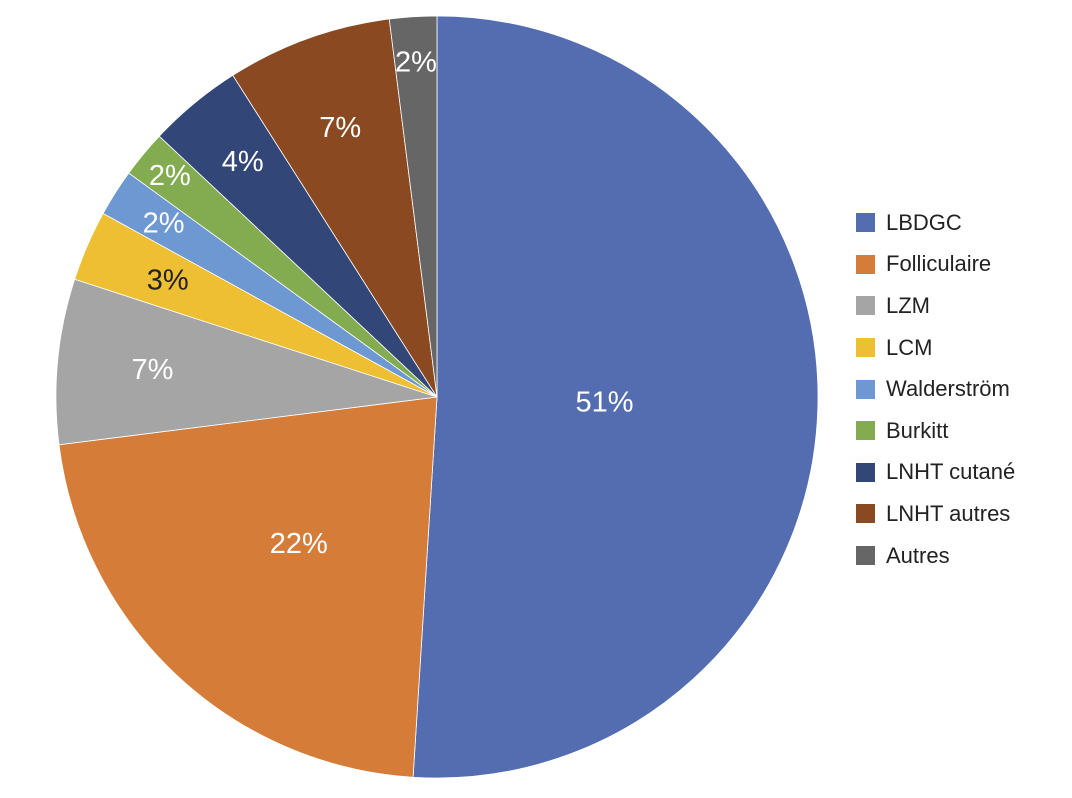  I want to click on pie-slice-lzm, so click(246, 362).